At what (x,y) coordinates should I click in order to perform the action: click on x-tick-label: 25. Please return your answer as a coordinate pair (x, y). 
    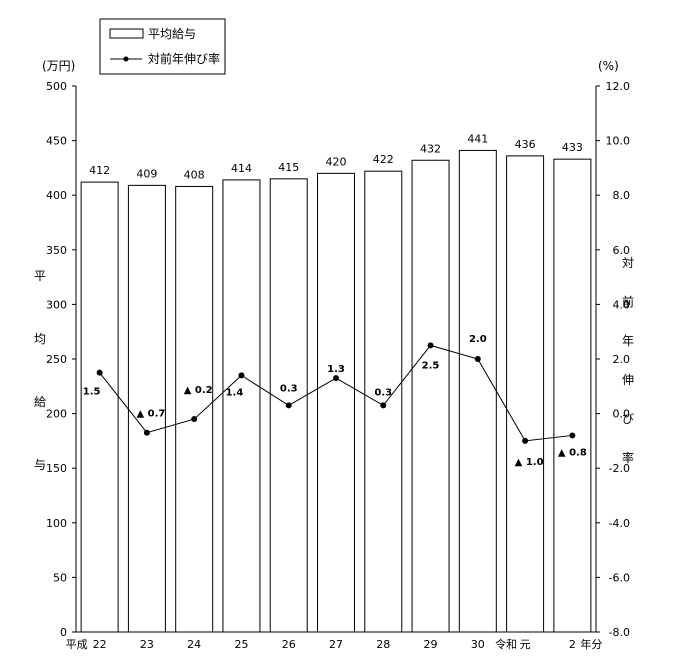
    Looking at the image, I should click on (241, 644).